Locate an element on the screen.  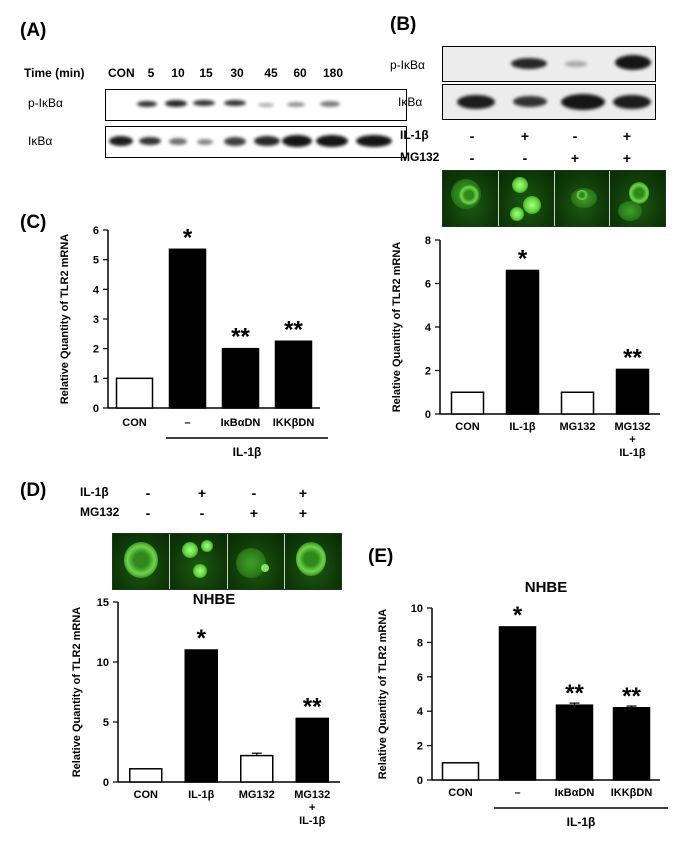
chart-E-sig-1: * is located at coordinates (518, 615).